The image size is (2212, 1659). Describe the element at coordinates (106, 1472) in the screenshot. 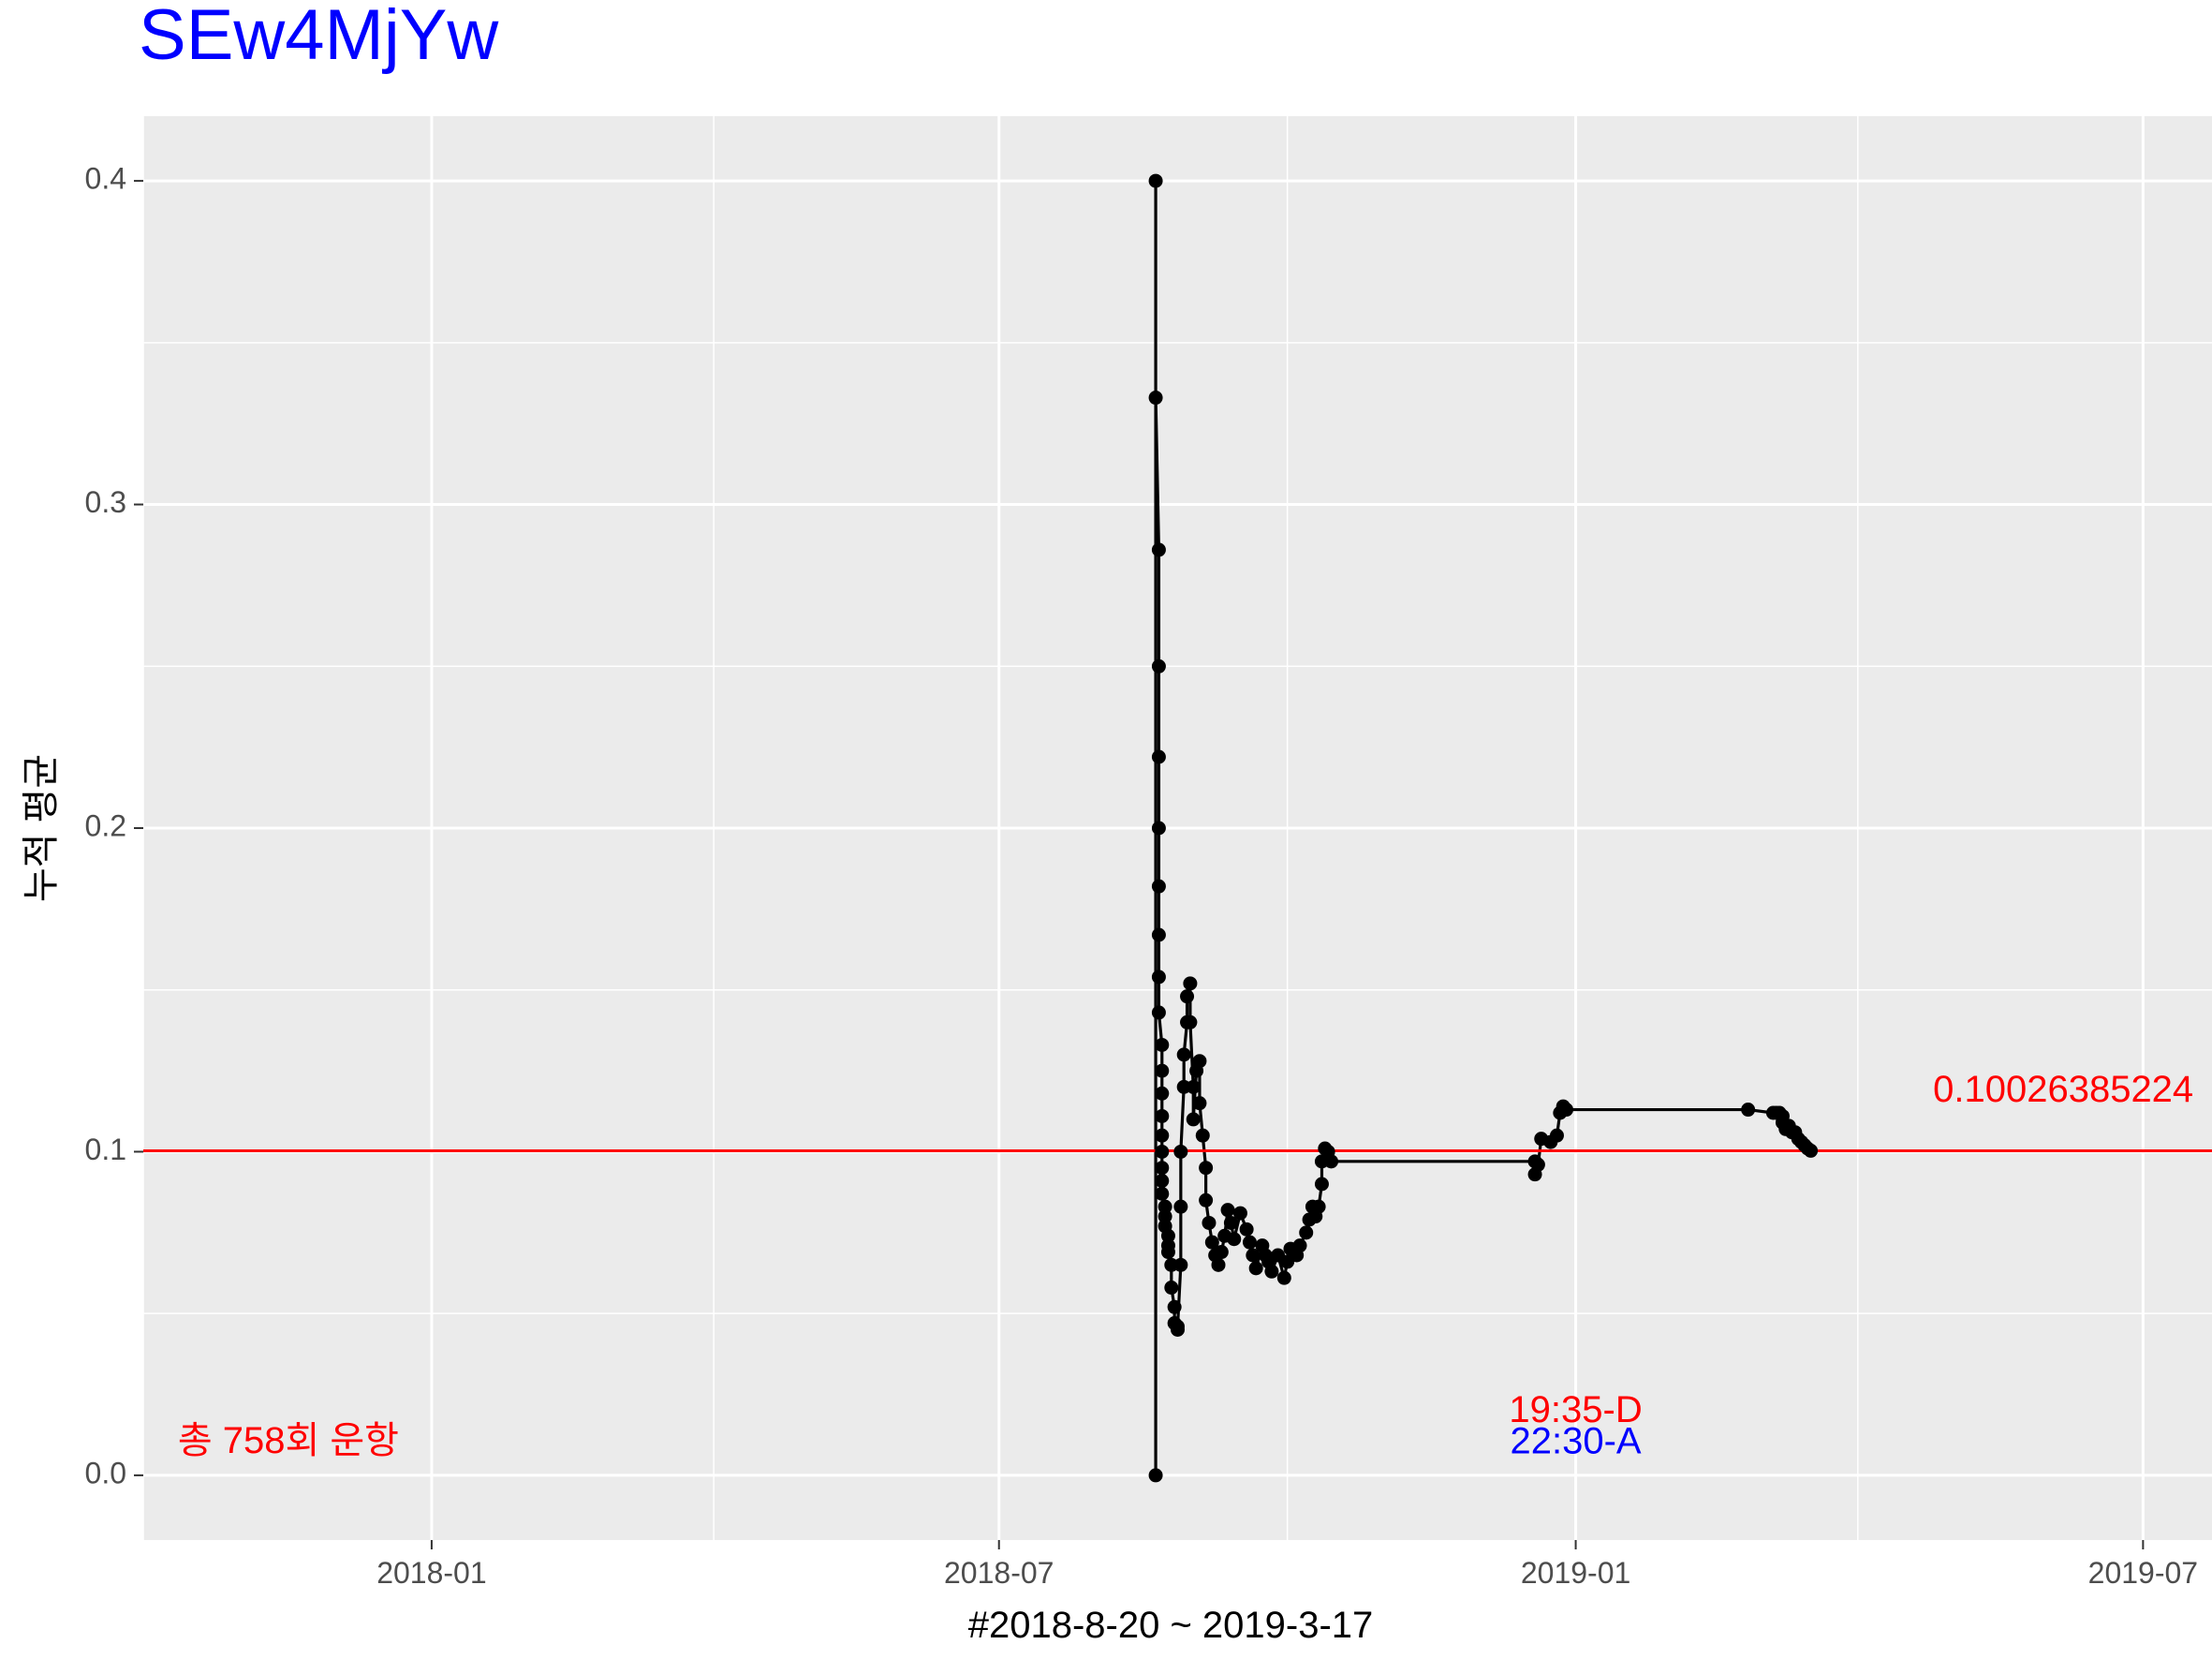

I see `y-tick-label: 0.0` at that location.